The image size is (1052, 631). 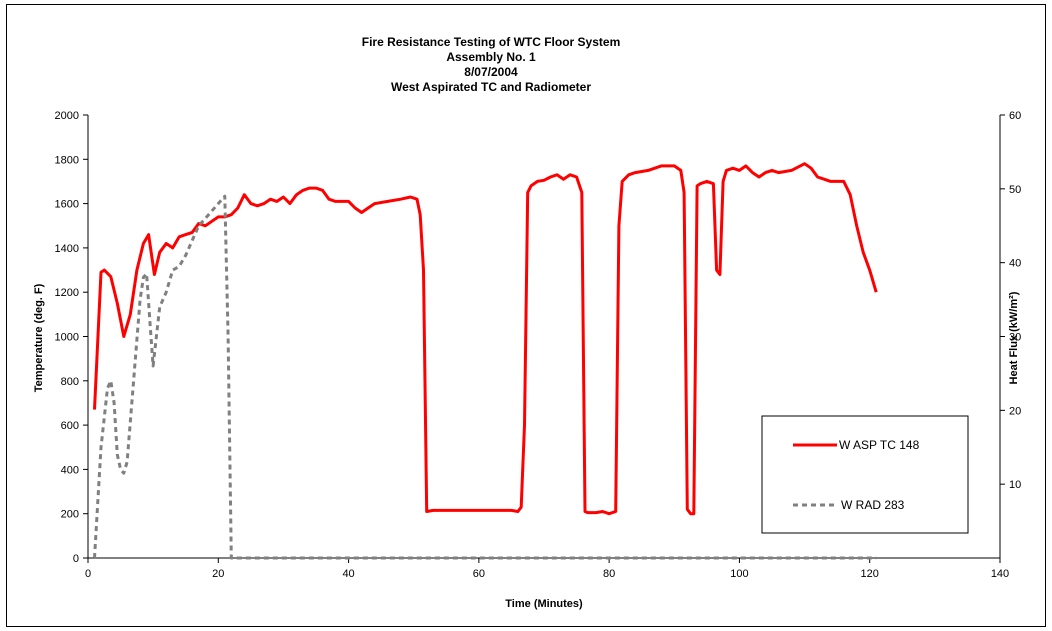 I want to click on legend-box, so click(x=865, y=474).